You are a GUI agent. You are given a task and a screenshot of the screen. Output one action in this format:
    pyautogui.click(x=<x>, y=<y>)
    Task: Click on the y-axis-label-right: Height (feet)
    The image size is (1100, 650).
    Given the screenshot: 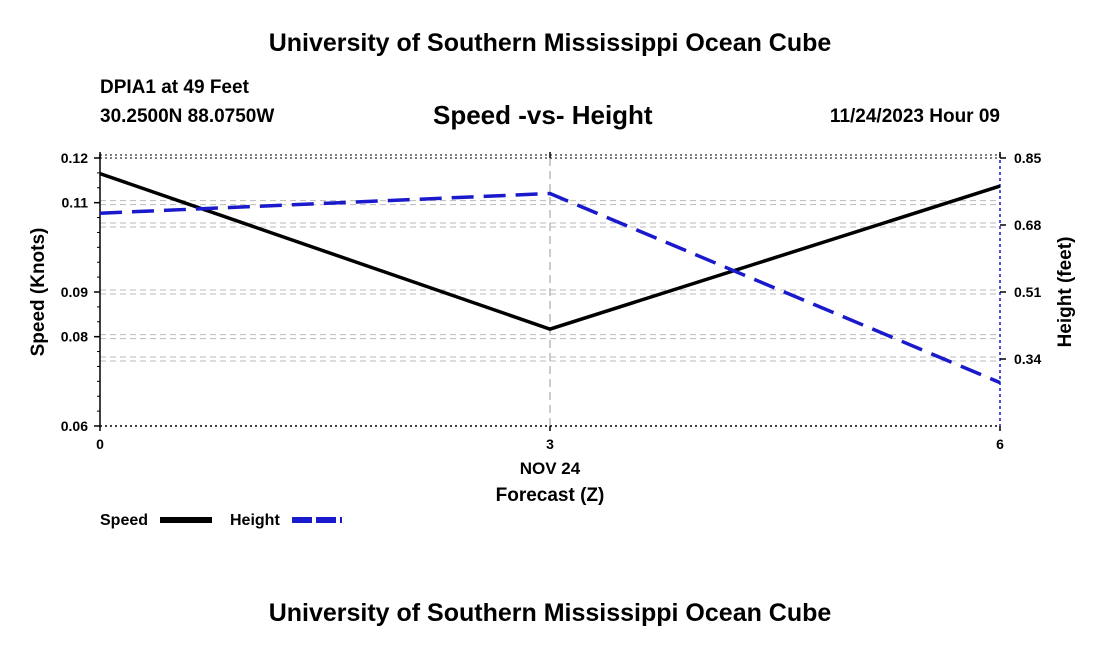 What is the action you would take?
    pyautogui.click(x=1065, y=292)
    